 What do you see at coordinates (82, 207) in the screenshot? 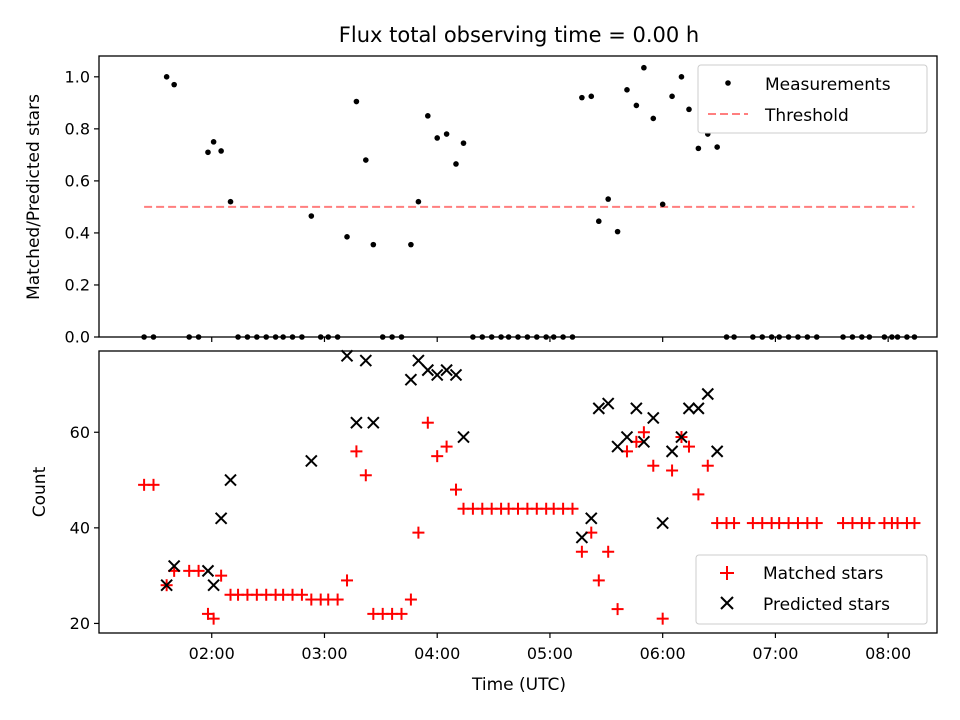
I see `top-y-ticks: 0.0 0.2 0.4 0.6 0.8 1.0` at bounding box center [82, 207].